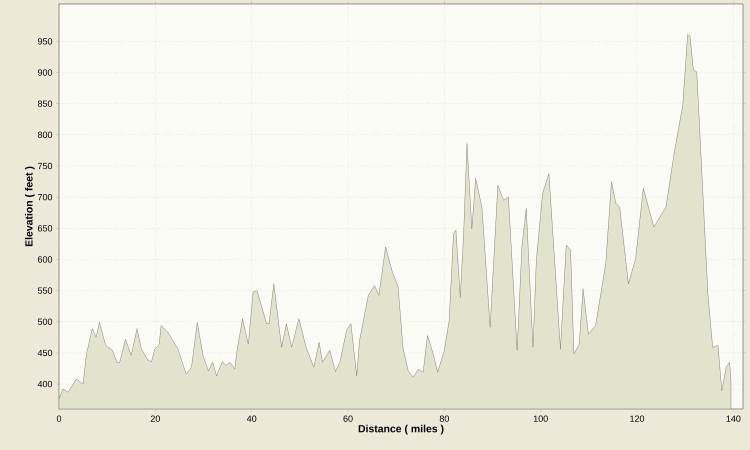 The image size is (750, 450). What do you see at coordinates (45, 259) in the screenshot?
I see `y-tick-label: 600` at bounding box center [45, 259].